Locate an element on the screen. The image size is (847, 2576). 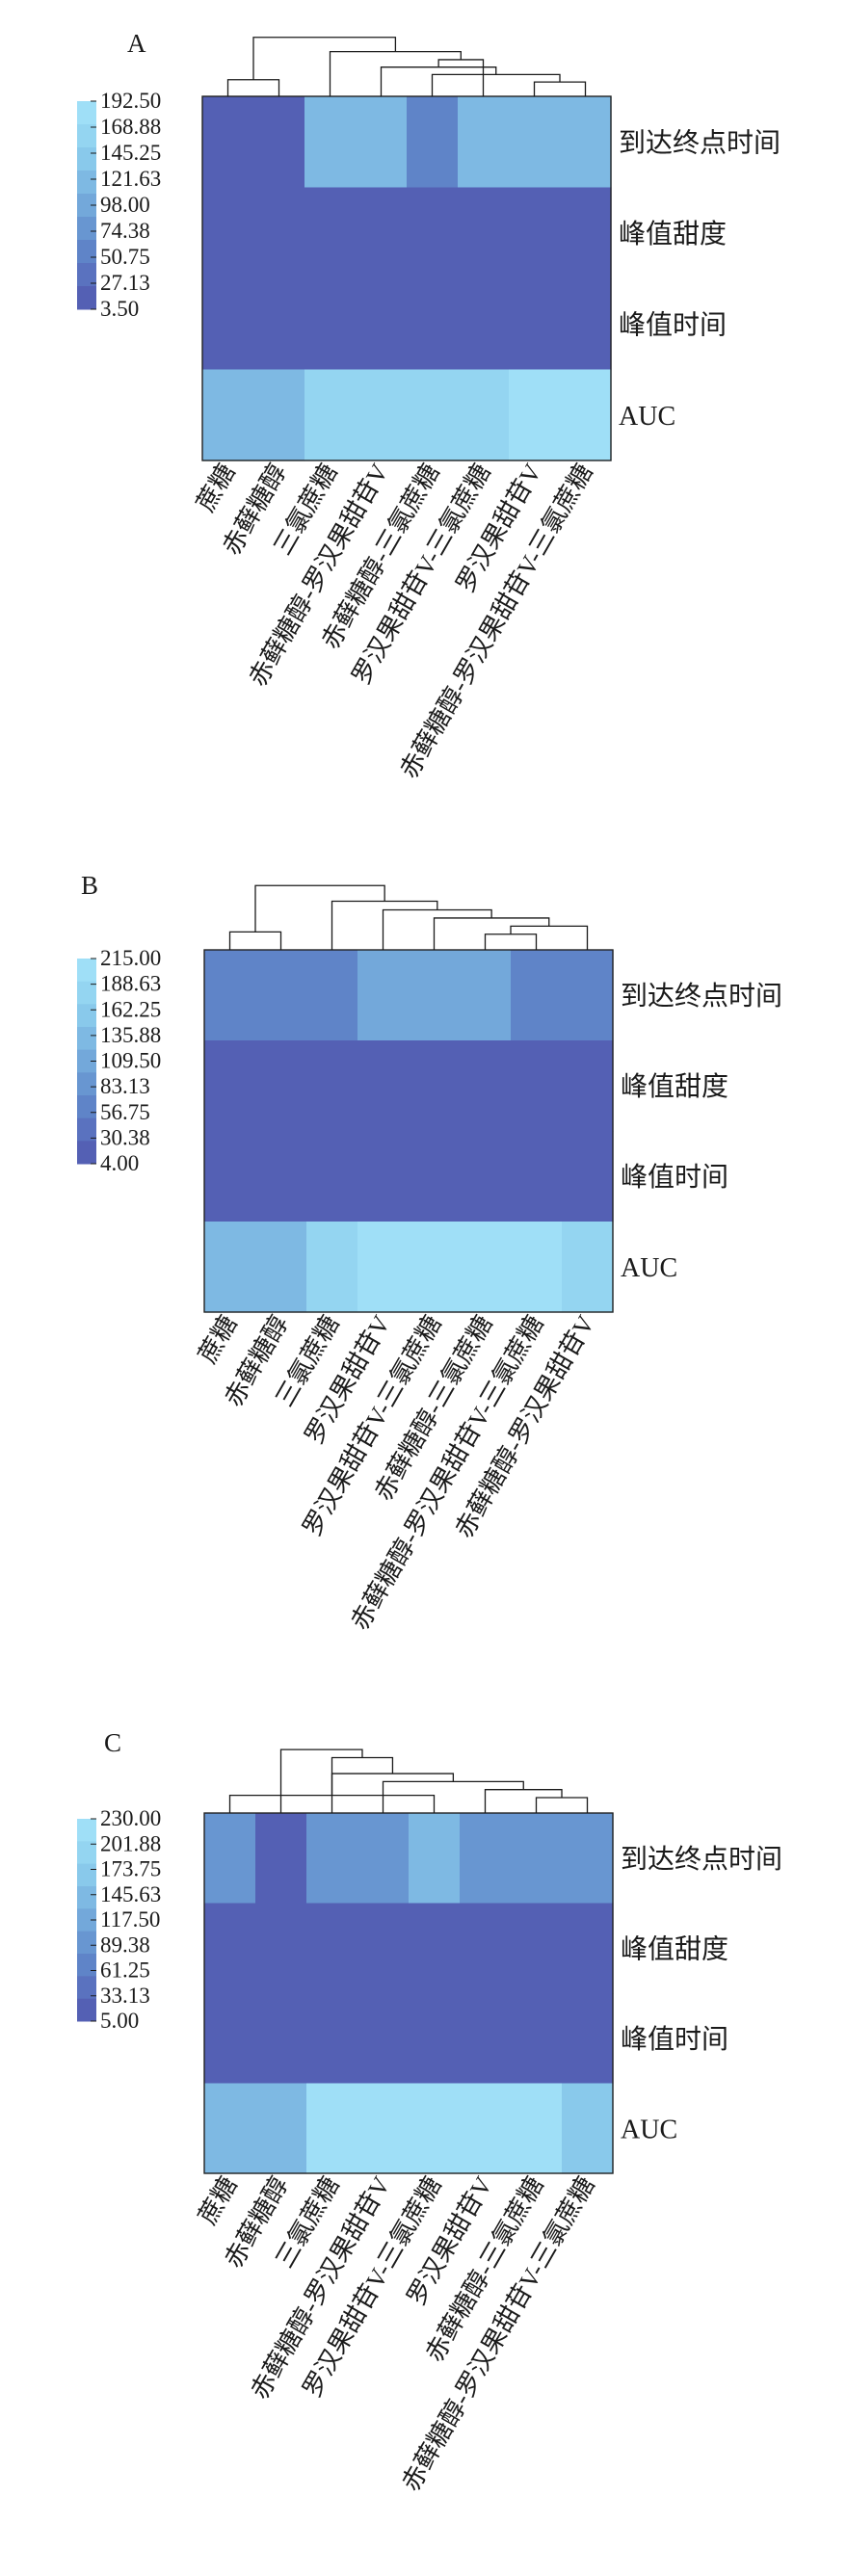
legend-tick-label: 5.00 is located at coordinates (120, 2021).